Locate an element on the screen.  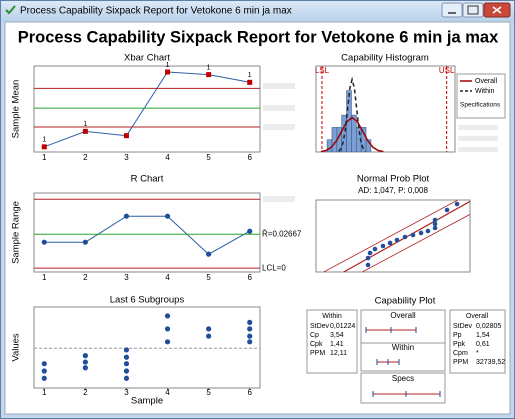
panel-label: Within is located at coordinates (403, 347).